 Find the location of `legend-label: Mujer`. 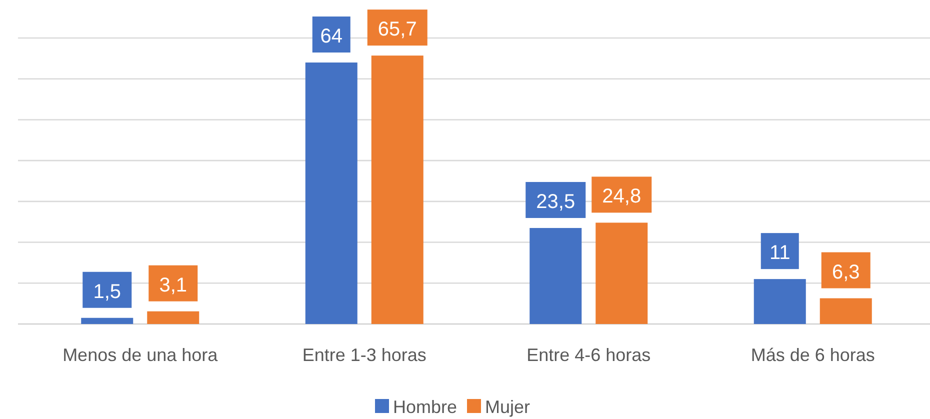

legend-label: Mujer is located at coordinates (507, 407).